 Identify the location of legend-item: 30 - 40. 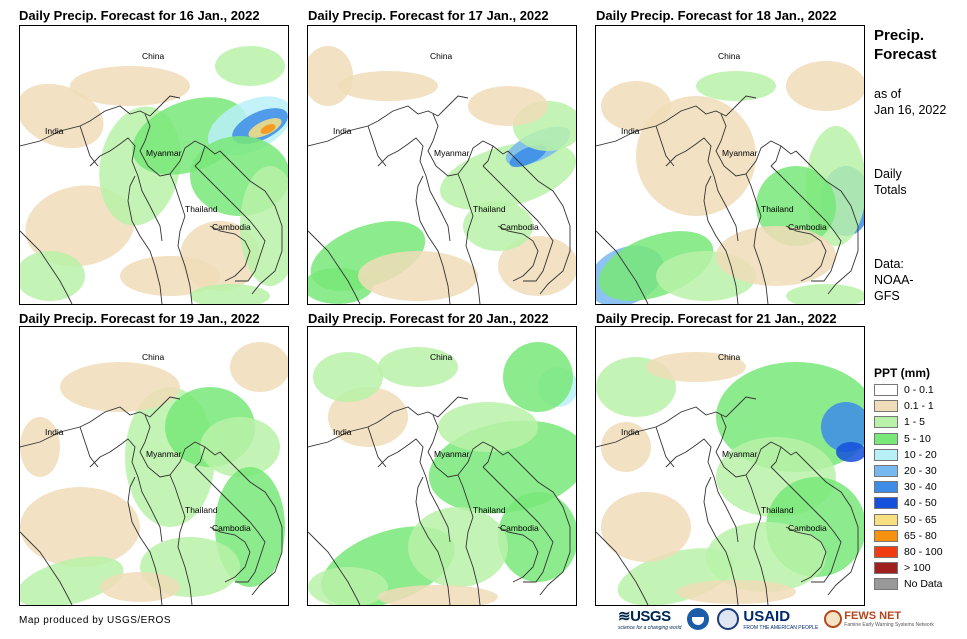
(905, 487).